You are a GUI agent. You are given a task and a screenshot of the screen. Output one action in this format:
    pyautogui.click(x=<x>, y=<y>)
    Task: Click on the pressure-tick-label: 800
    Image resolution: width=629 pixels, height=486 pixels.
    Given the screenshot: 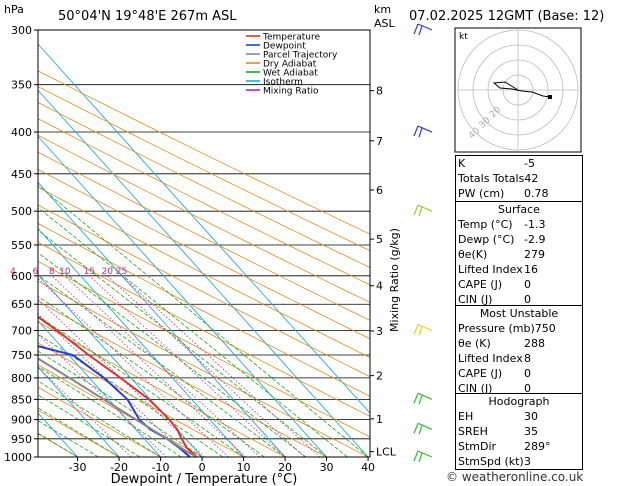 What is the action you would take?
    pyautogui.click(x=21, y=378)
    